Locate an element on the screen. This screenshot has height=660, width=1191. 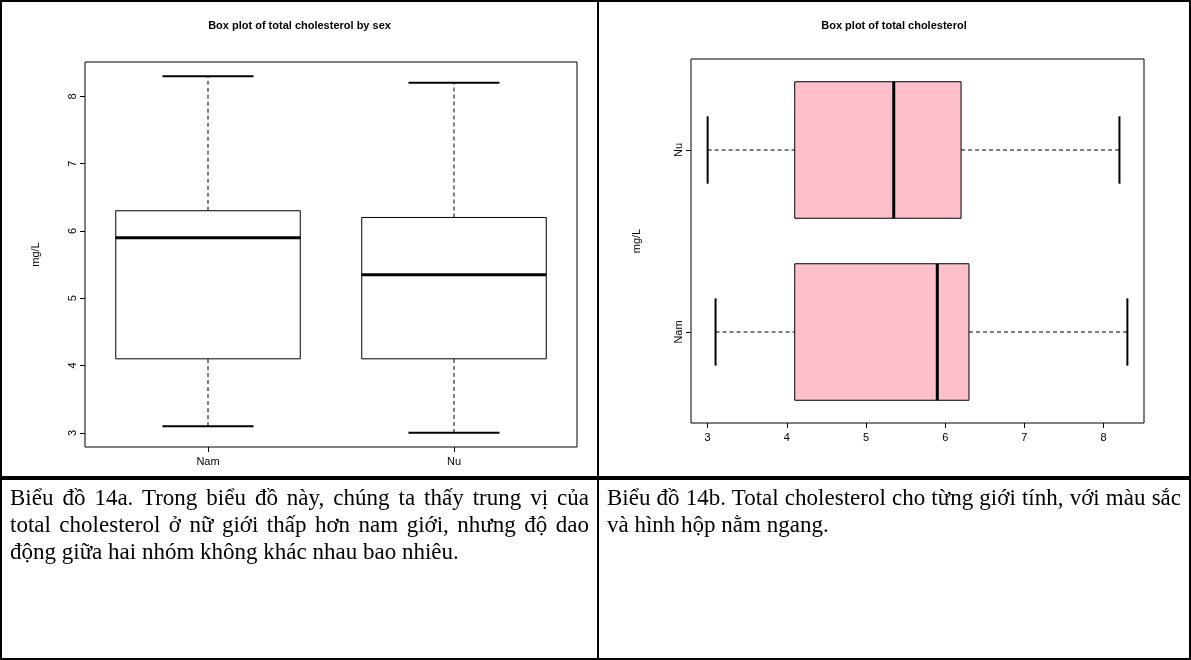
y-tick-label: 4 is located at coordinates (71, 365).